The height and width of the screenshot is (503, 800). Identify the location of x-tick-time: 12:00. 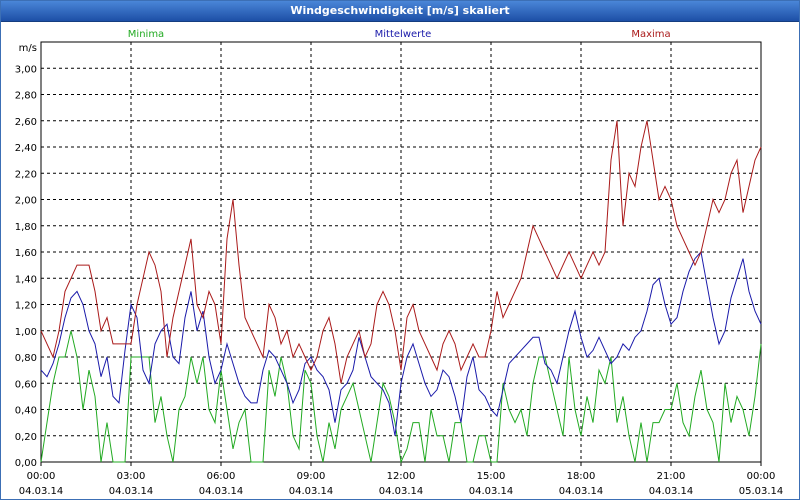
(401, 476).